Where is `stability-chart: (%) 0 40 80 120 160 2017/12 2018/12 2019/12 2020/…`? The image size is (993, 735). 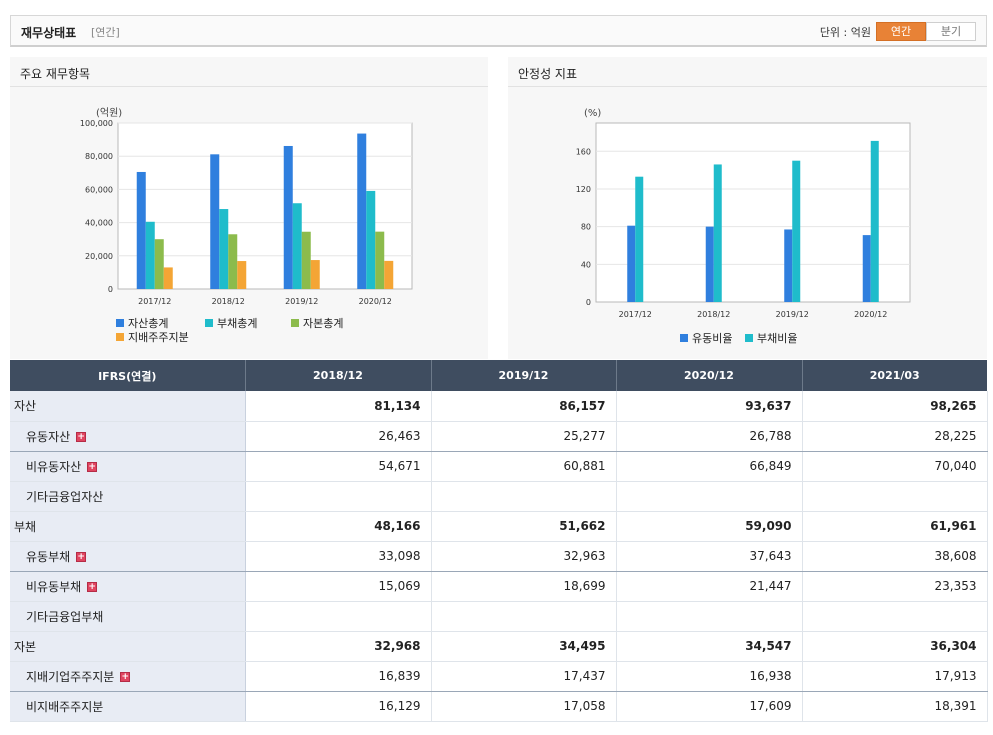 stability-chart: (%) 0 40 80 120 160 2017/12 2018/12 2019/12 2020/… is located at coordinates (743, 226).